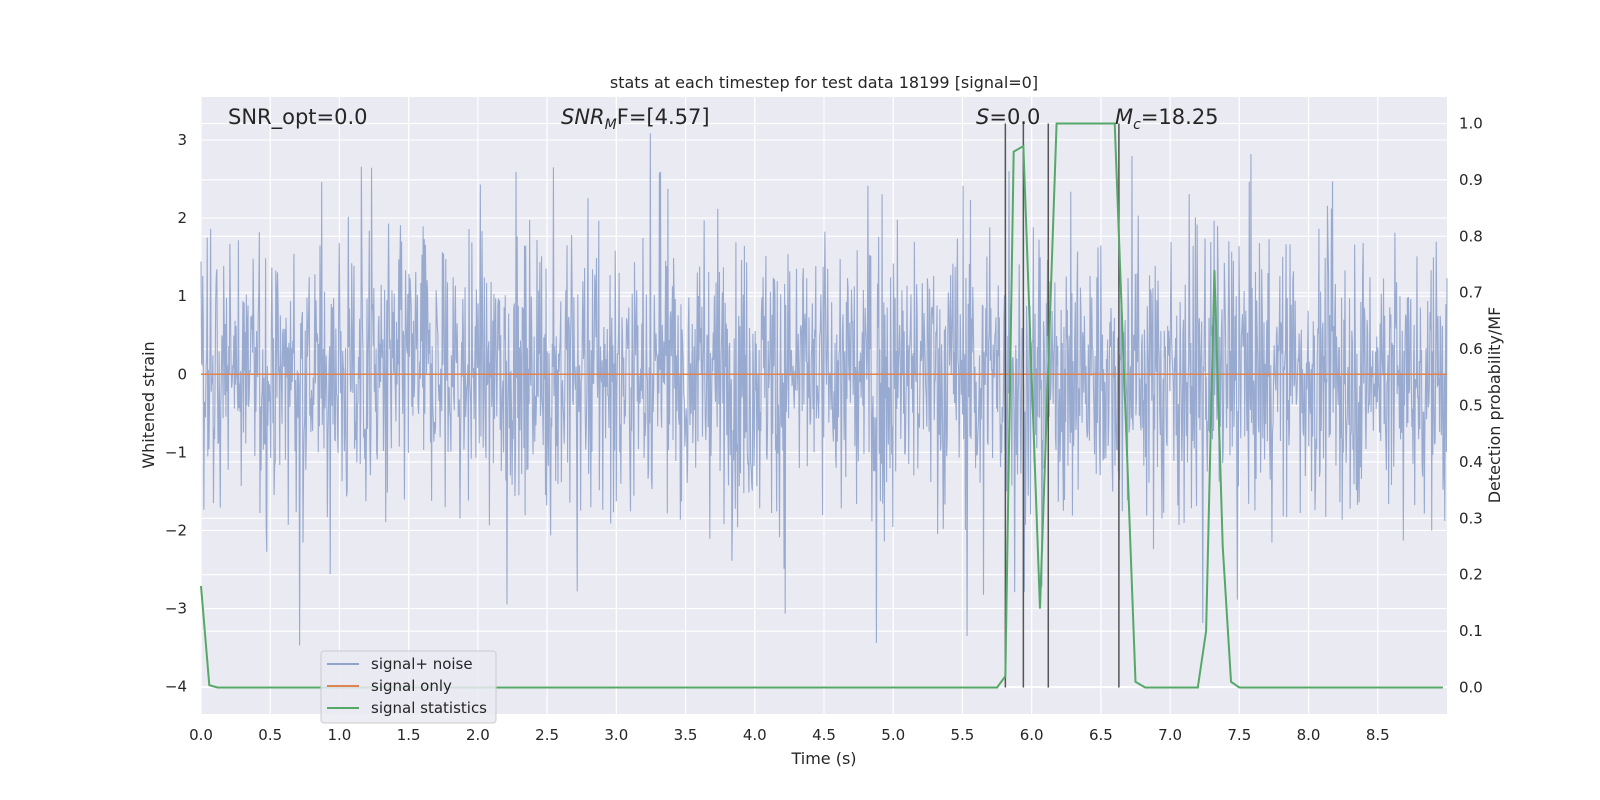  I want to click on y-right-tick-label: 0.4, so click(1471, 462).